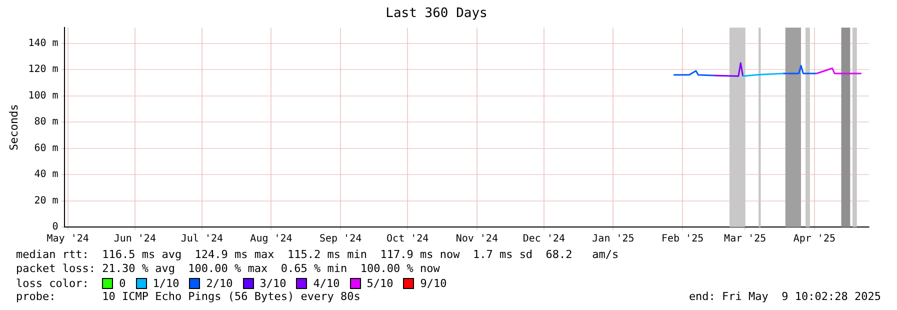 This screenshot has width=897, height=310. I want to click on legend-label: 1/10, so click(166, 283).